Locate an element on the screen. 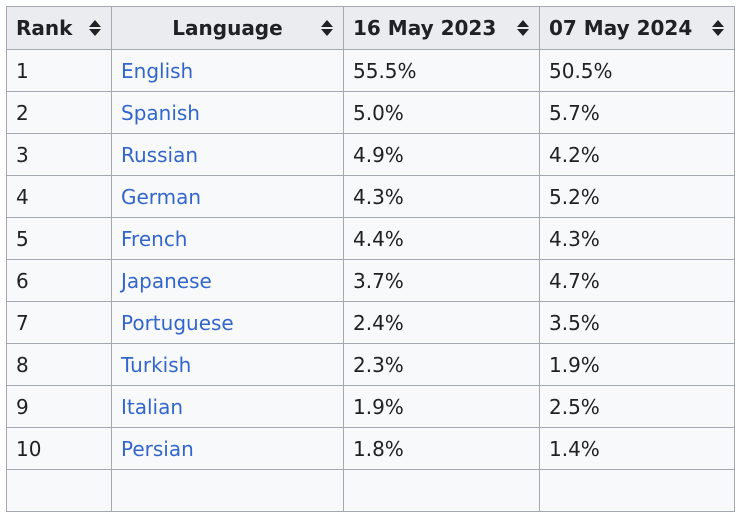 Image resolution: width=744 pixels, height=512 pixels. language-cell: Italian is located at coordinates (227, 406).